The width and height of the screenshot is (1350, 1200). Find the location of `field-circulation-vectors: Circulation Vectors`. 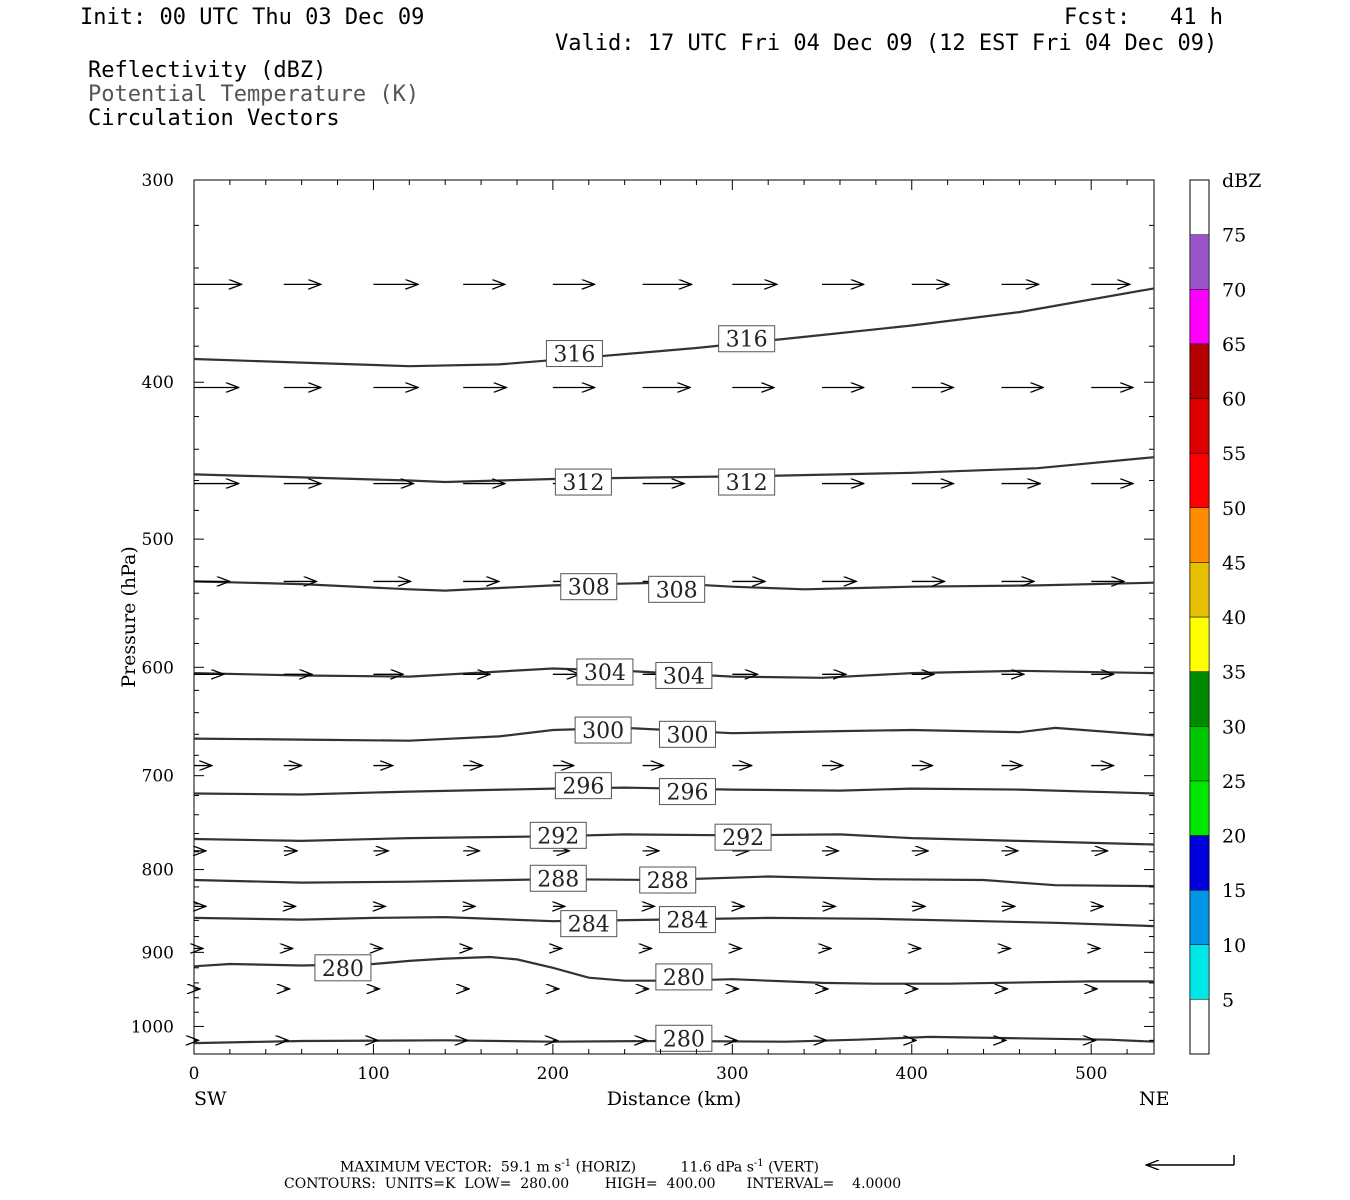

field-circulation-vectors: Circulation Vectors is located at coordinates (214, 118).